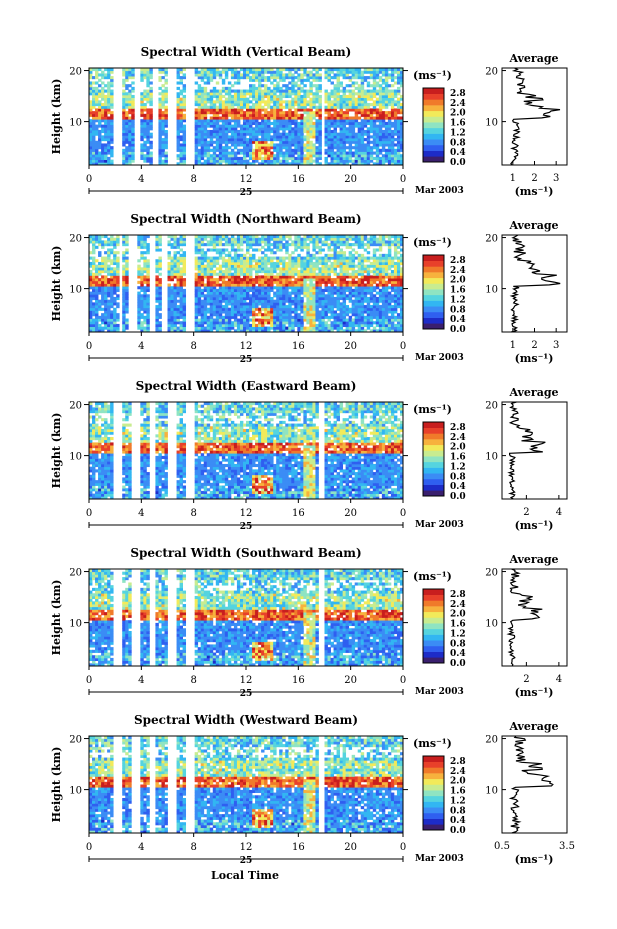  I want to click on colorbar-segment, so click(433, 113).